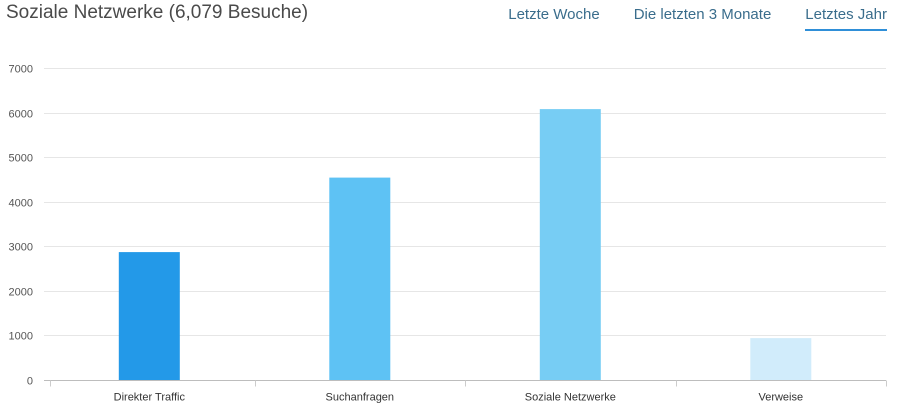 The height and width of the screenshot is (409, 897). I want to click on y-tick-label: 0, so click(30, 382).